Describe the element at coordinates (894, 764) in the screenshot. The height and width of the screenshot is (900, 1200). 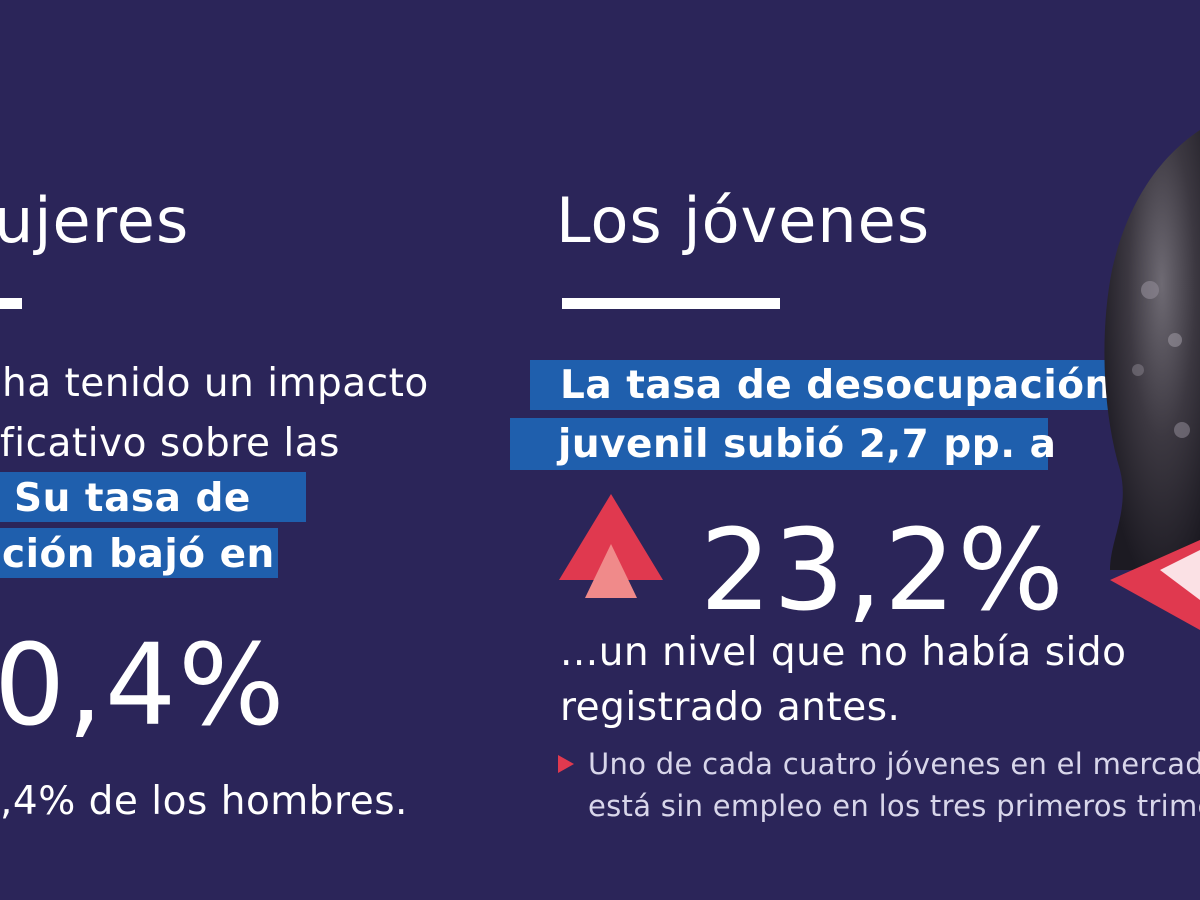
I see `right-note-line-1: Uno de cada cuatro jóvenes en el mercado` at that location.